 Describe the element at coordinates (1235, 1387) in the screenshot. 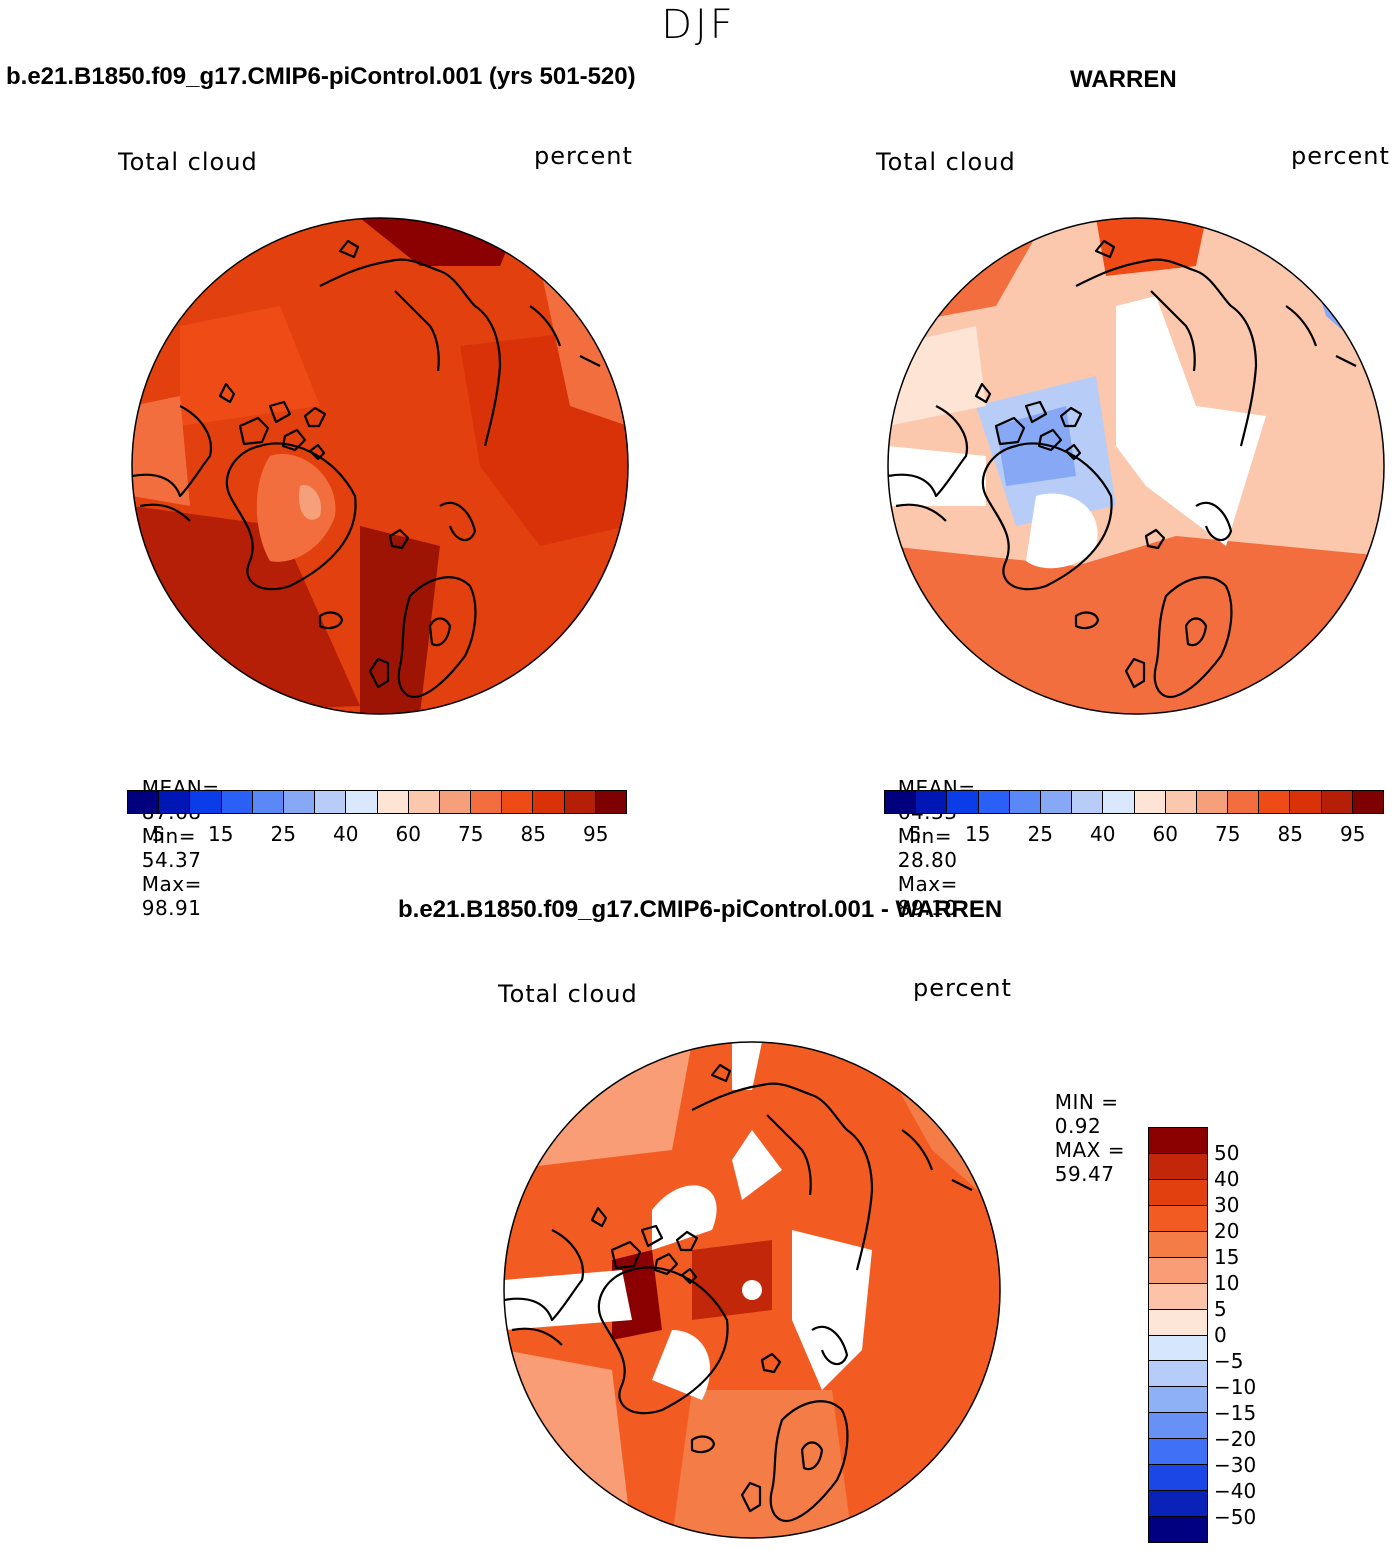

I see `difference-colorbar-tick-label: −10` at that location.